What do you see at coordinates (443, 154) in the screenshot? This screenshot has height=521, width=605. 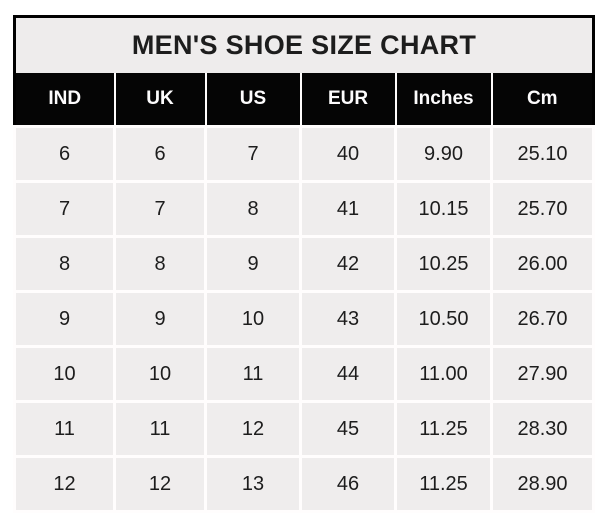 I see `table-cell: 9.90` at bounding box center [443, 154].